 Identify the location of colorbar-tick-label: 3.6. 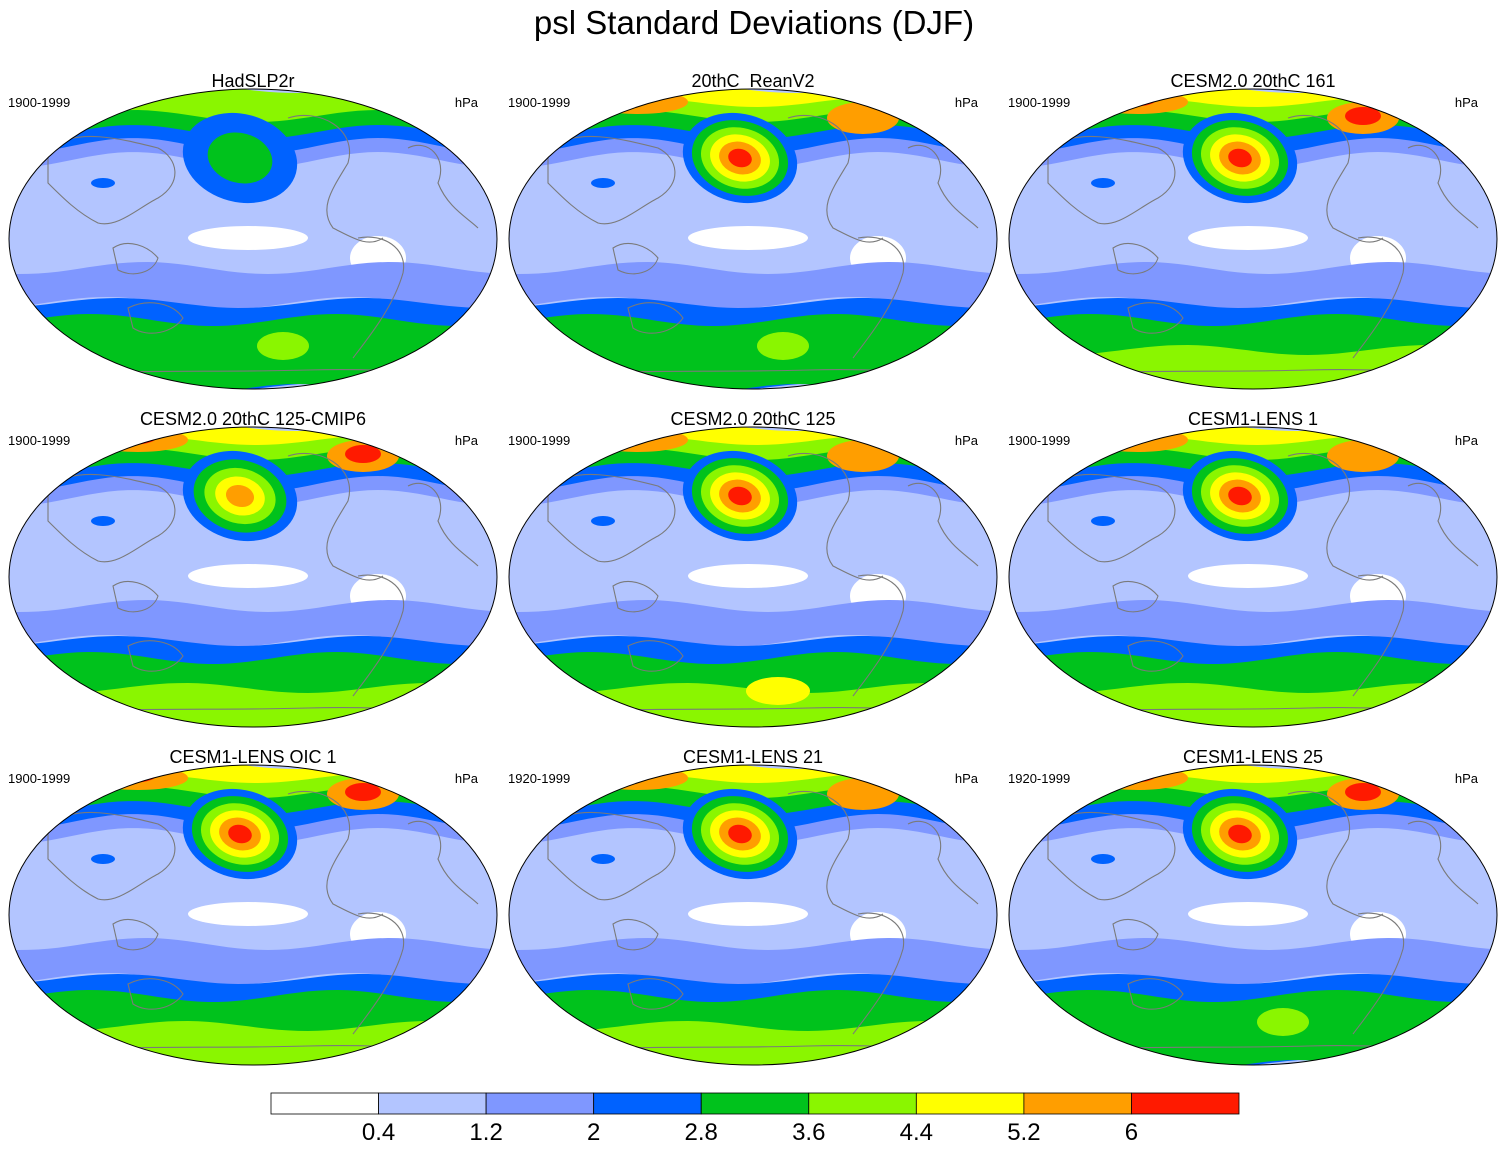
(809, 1132).